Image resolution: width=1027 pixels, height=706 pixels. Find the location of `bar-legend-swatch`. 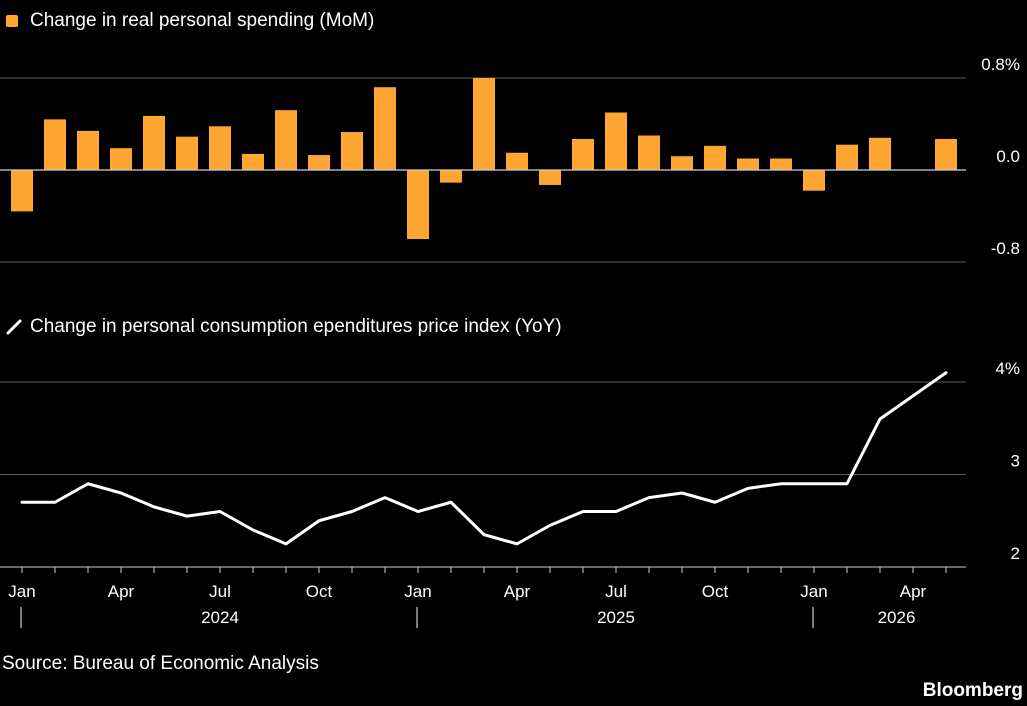

bar-legend-swatch is located at coordinates (12, 21).